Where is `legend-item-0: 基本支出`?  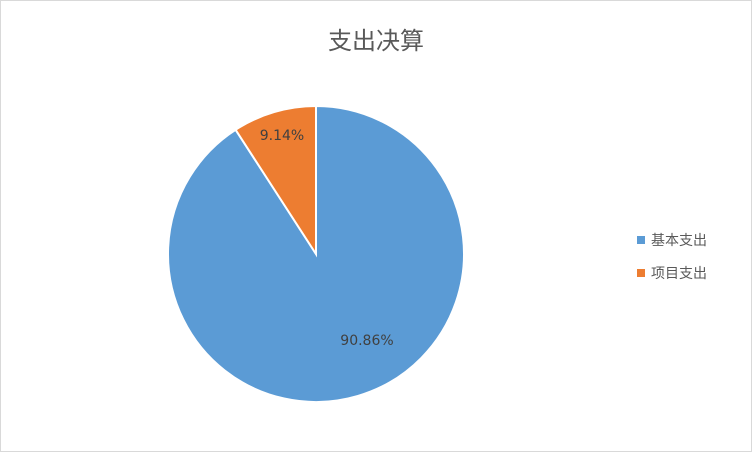
legend-item-0: 基本支出 is located at coordinates (672, 240).